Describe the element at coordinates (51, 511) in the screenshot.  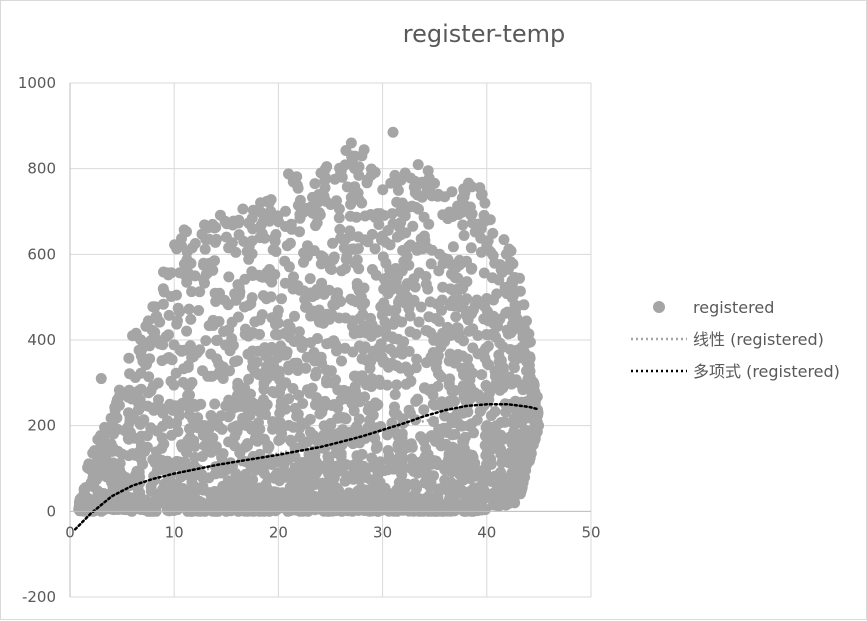
I see `y-tick-label: 0` at that location.